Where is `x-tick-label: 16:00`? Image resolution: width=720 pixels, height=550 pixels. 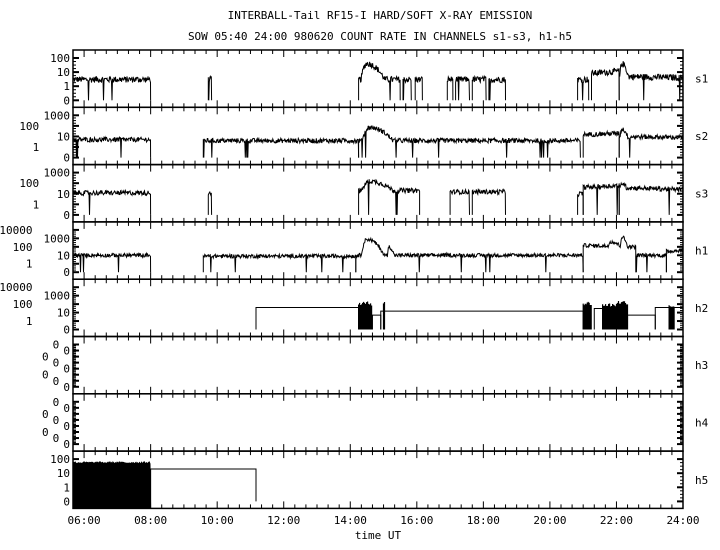 x-tick-label: 16:00 is located at coordinates (416, 520).